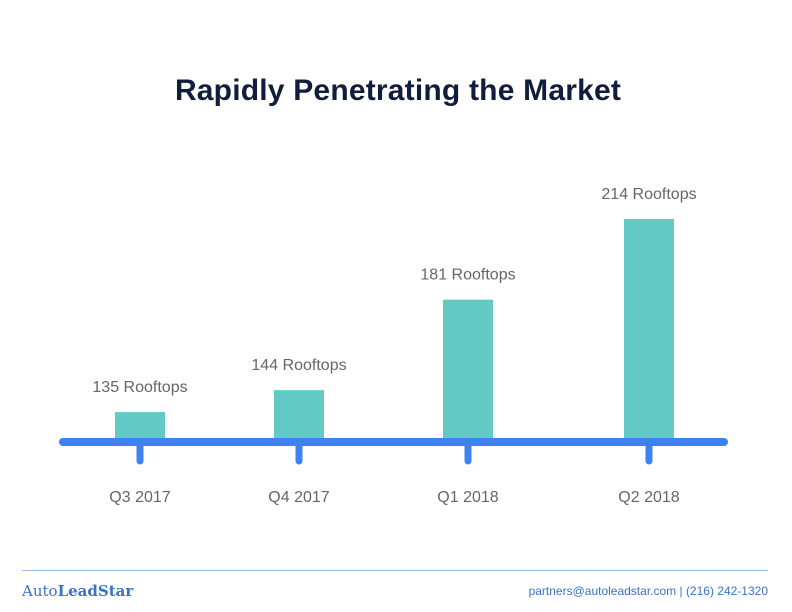 Image resolution: width=792 pixels, height=612 pixels. What do you see at coordinates (95, 591) in the screenshot?
I see `logo-suffix: LeadStar` at bounding box center [95, 591].